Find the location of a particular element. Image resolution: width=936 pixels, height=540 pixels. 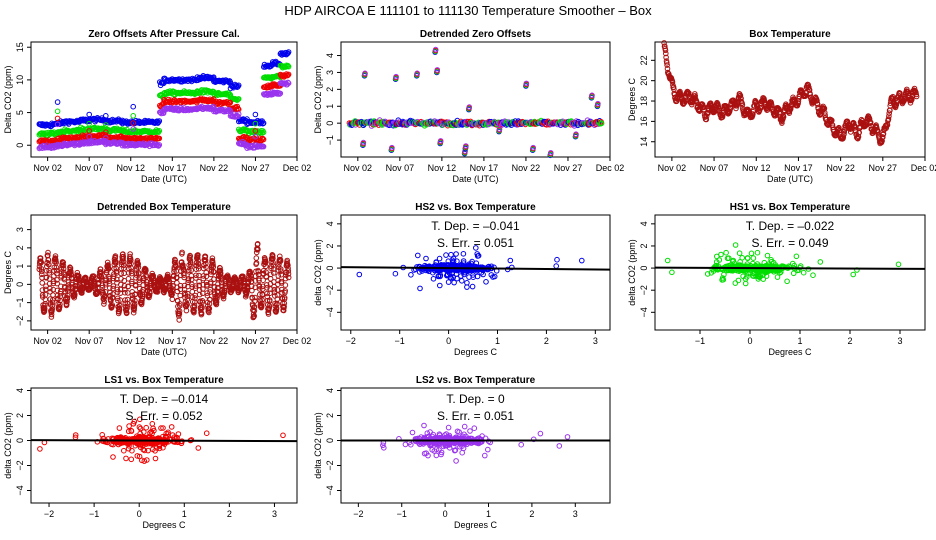

plot-frame is located at coordinates (164, 99).